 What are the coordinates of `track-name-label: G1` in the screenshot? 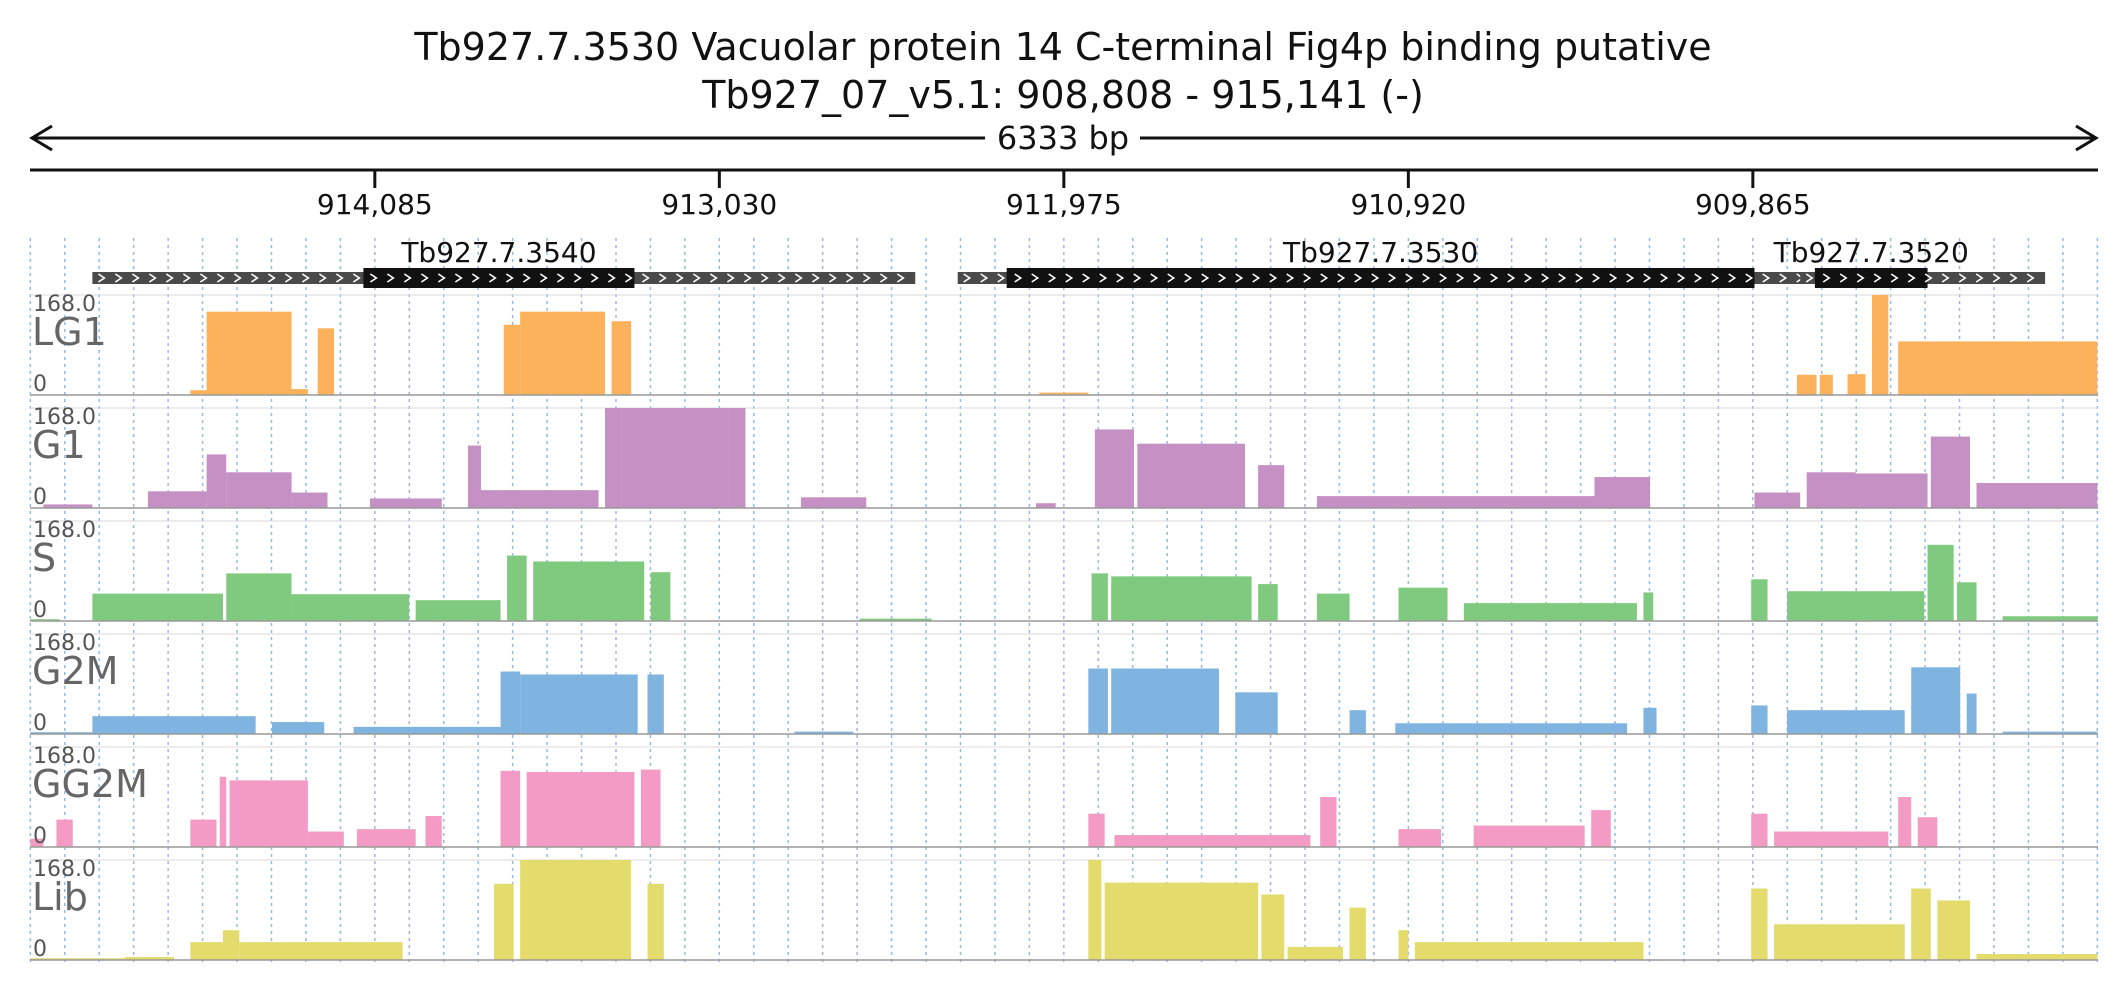 It's located at (59, 445).